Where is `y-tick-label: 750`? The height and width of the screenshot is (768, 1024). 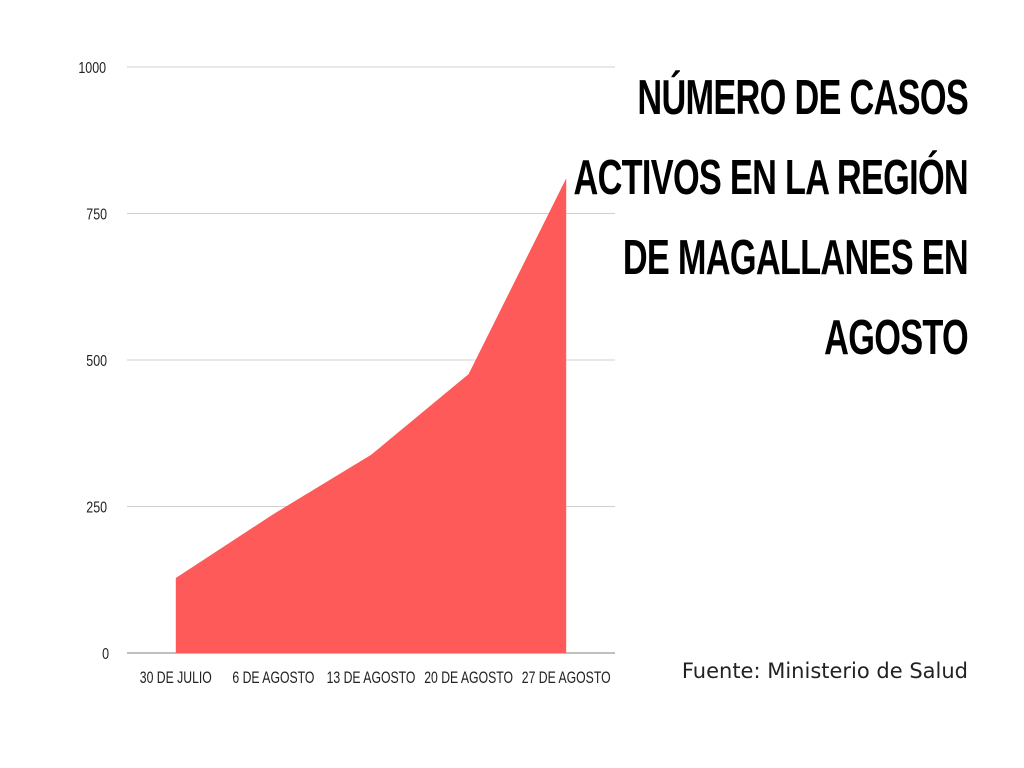 y-tick-label: 750 is located at coordinates (96, 215).